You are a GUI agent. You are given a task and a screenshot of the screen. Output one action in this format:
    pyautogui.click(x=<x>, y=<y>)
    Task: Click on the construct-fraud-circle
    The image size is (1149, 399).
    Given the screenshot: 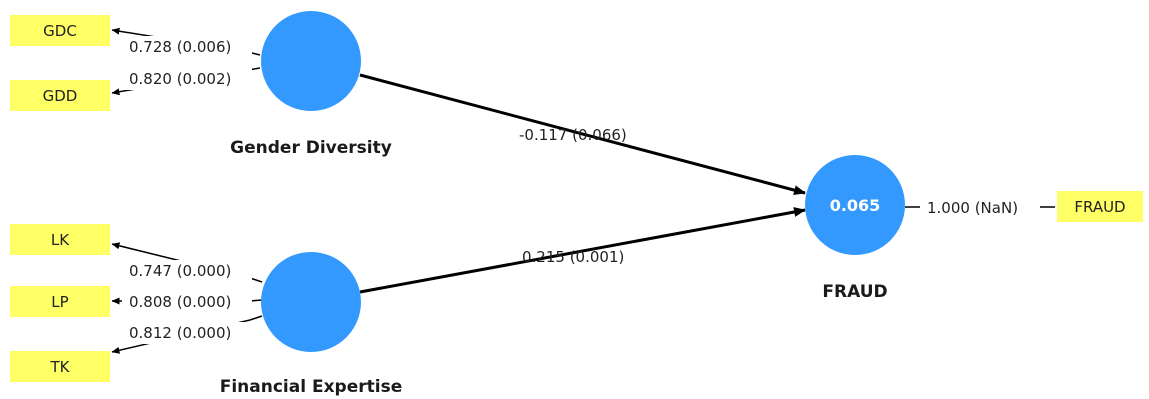 What is the action you would take?
    pyautogui.click(x=855, y=205)
    